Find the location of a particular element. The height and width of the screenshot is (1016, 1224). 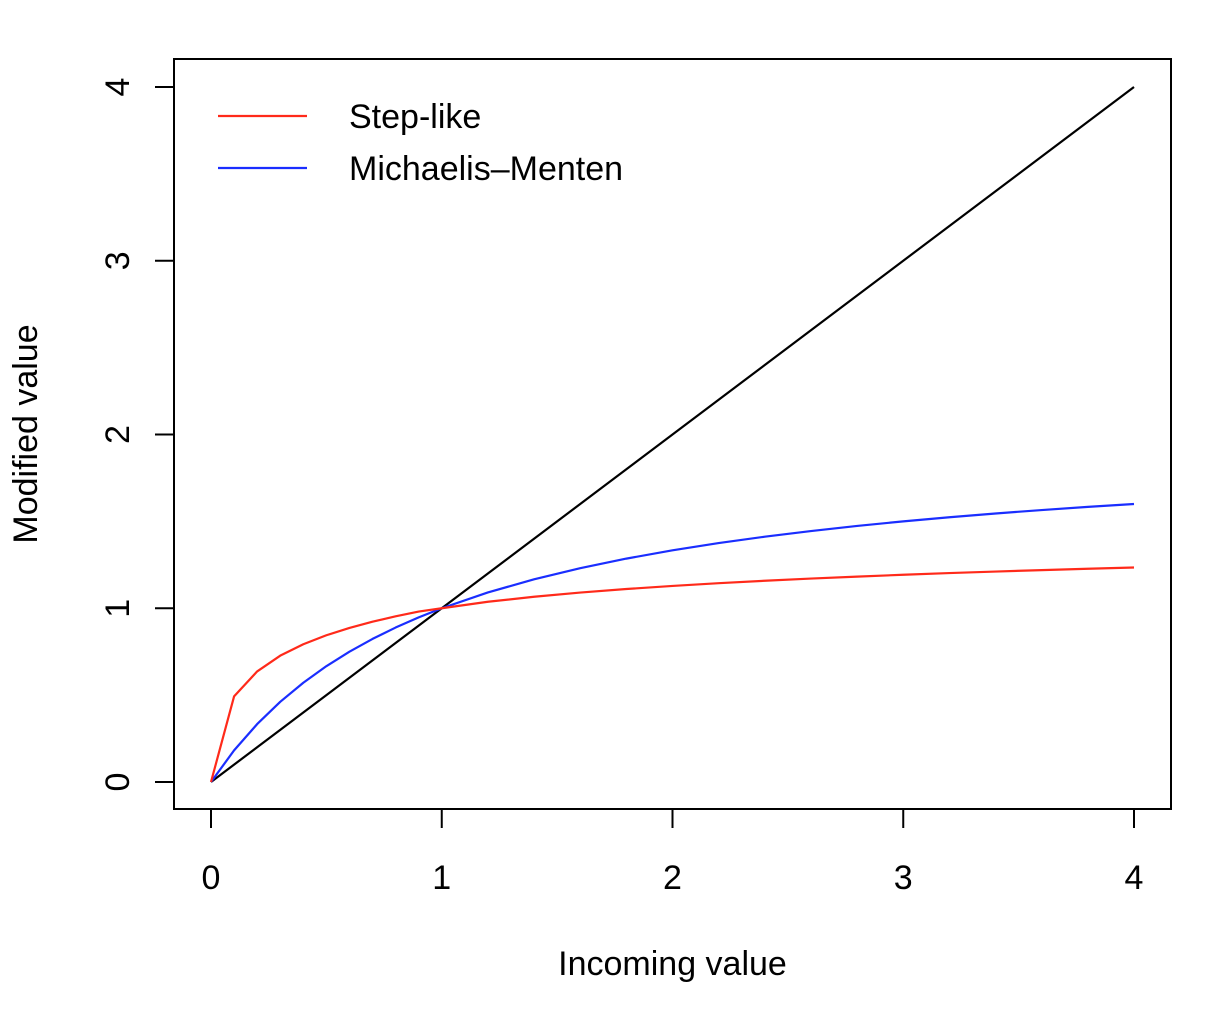

y-tick-label: 2 is located at coordinates (118, 434).